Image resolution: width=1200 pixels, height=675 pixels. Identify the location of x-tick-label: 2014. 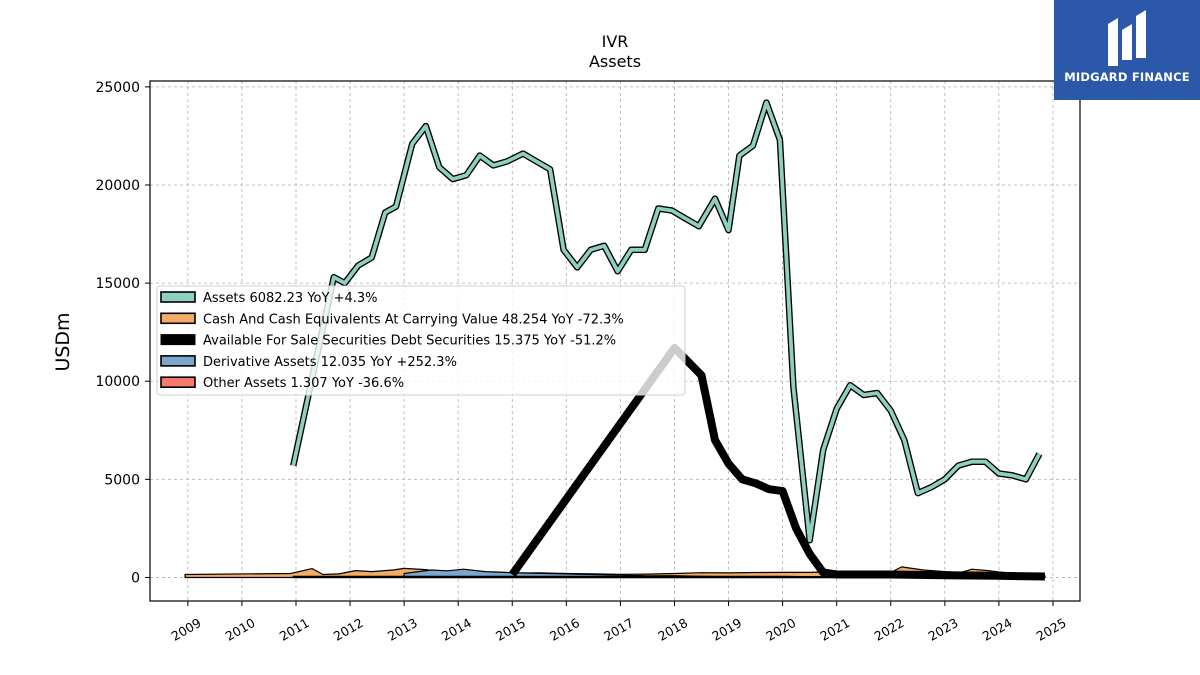
(456, 629).